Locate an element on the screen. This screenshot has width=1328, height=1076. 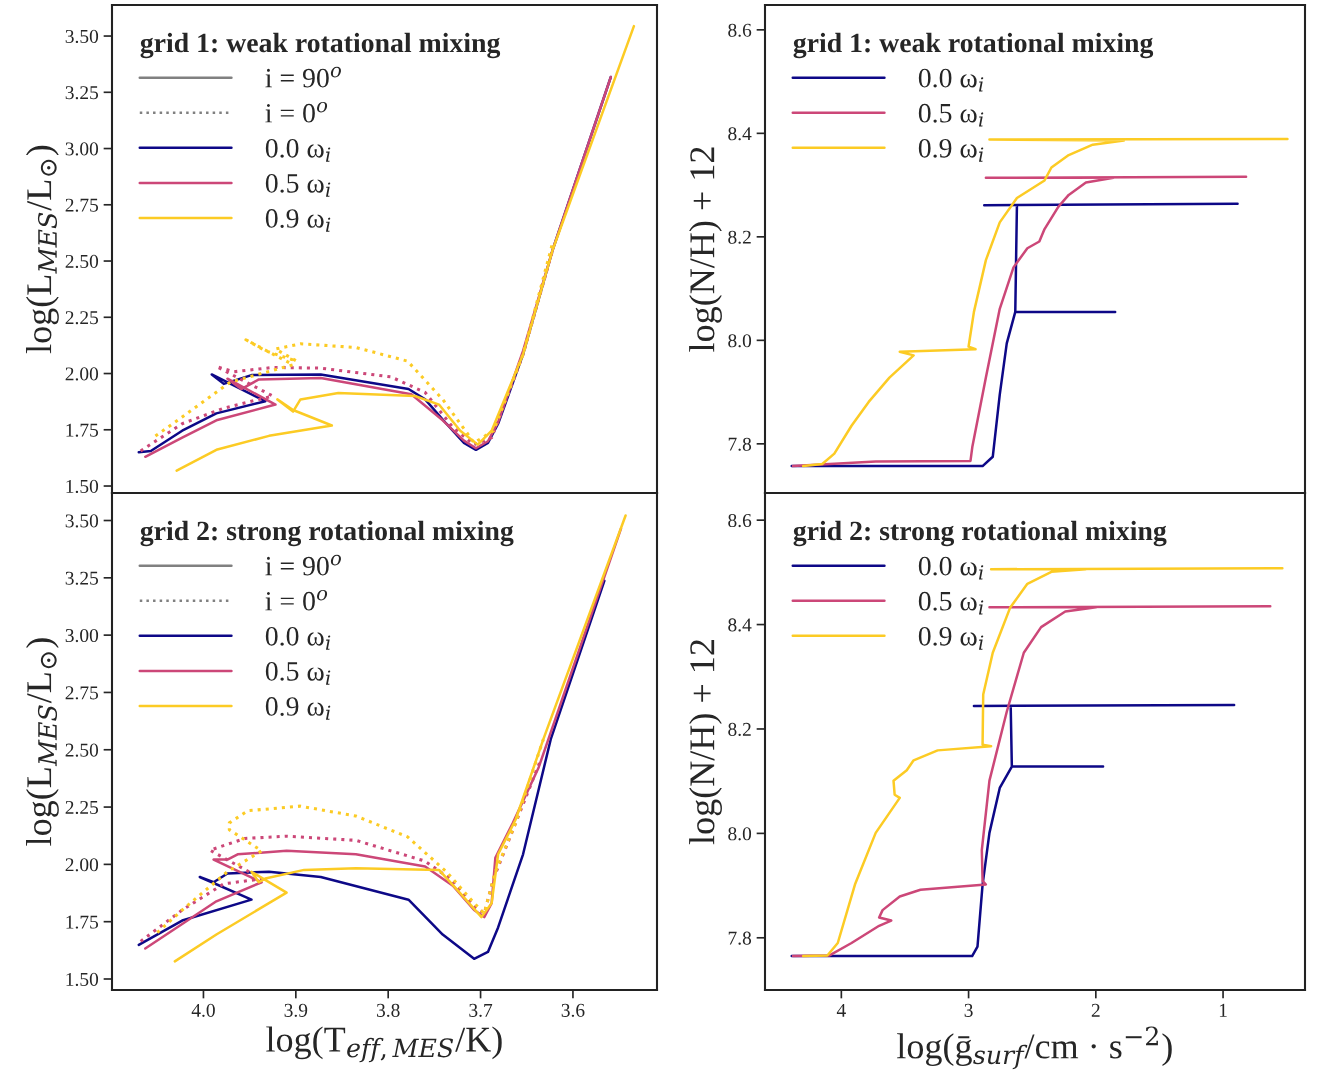
x-tick-label: 4 is located at coordinates (841, 1010).